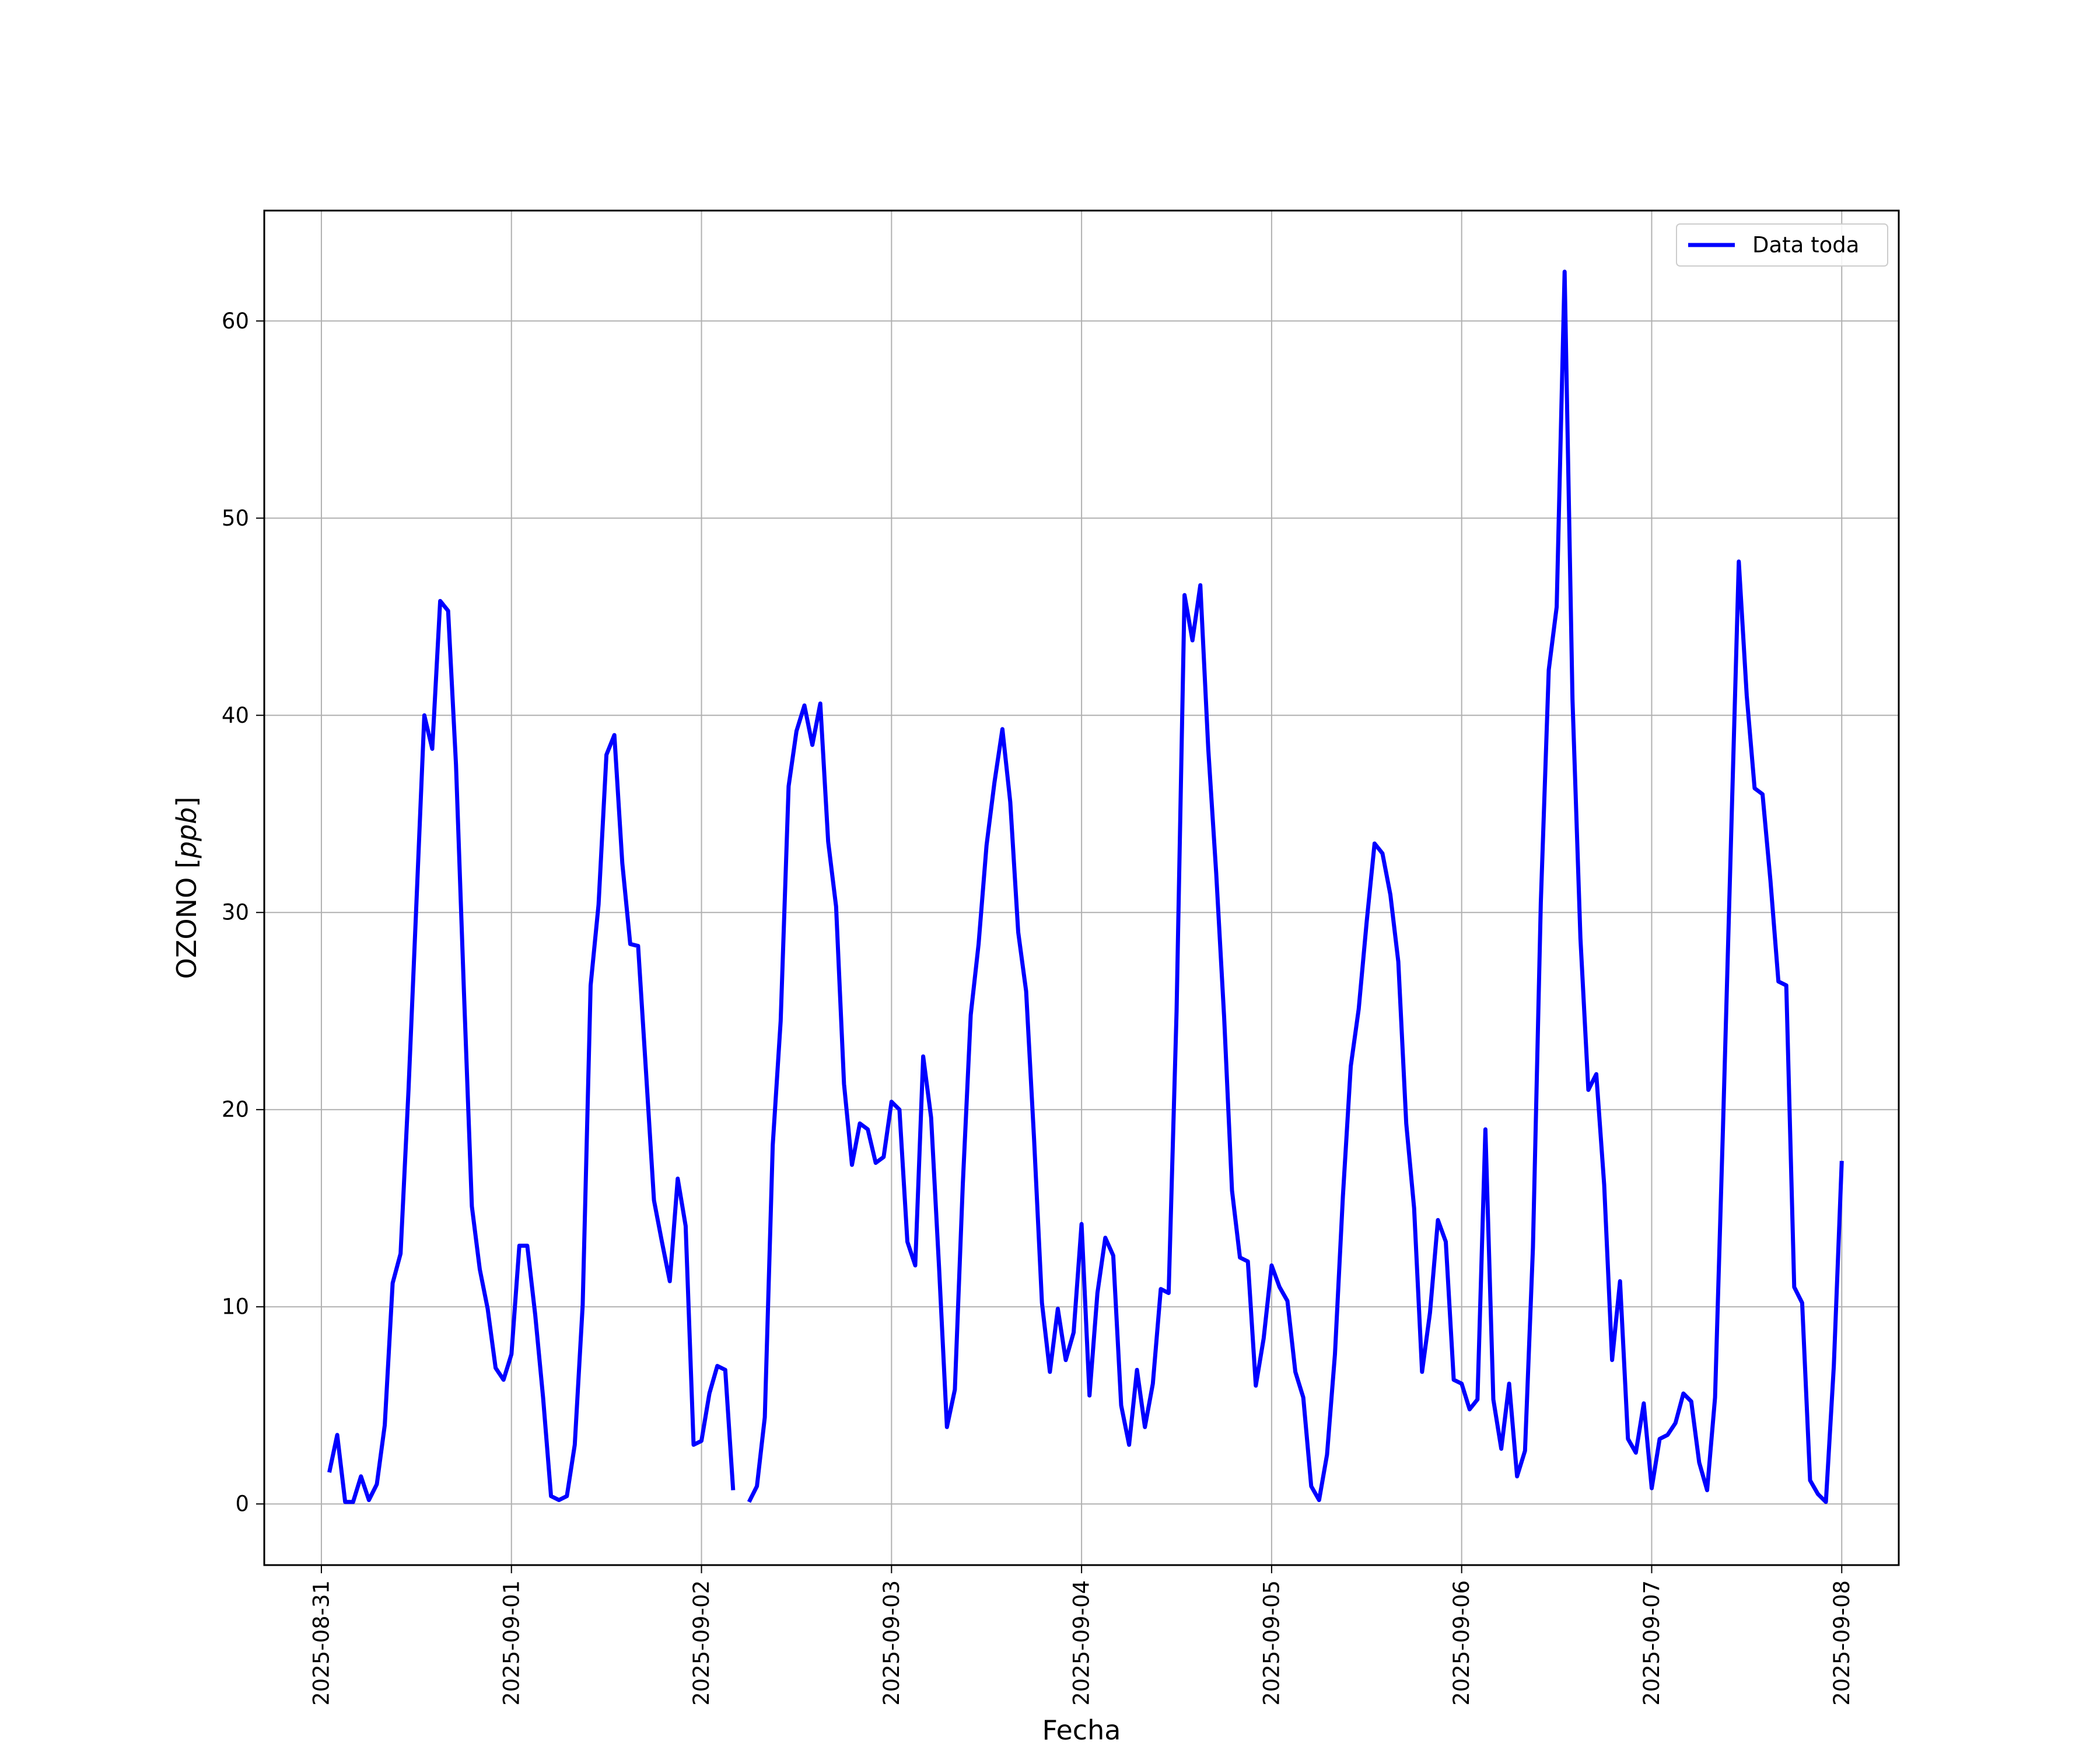 The width and height of the screenshot is (2100, 1750). Describe the element at coordinates (1461, 1643) in the screenshot. I see `x-tick-label: 2025-09-06` at that location.